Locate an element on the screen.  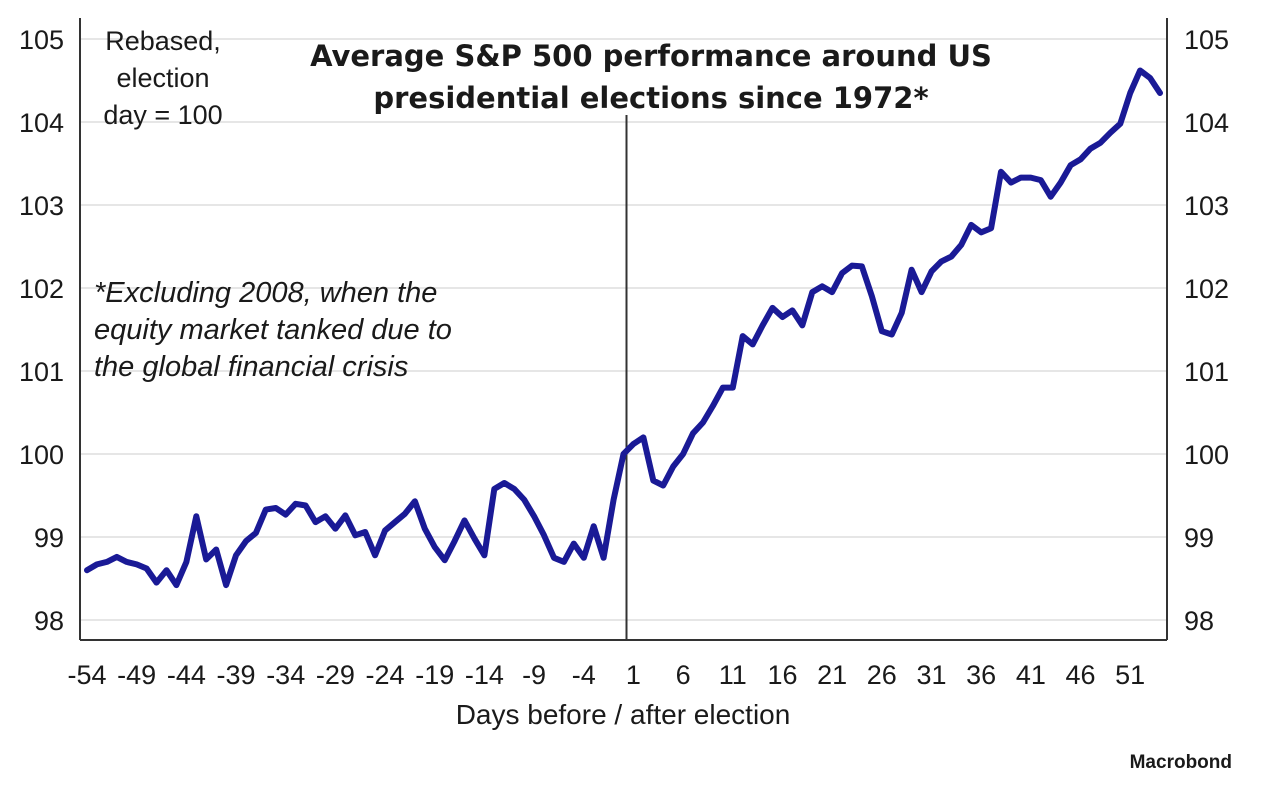
y-tick-right-101: 101 is located at coordinates (1206, 372).